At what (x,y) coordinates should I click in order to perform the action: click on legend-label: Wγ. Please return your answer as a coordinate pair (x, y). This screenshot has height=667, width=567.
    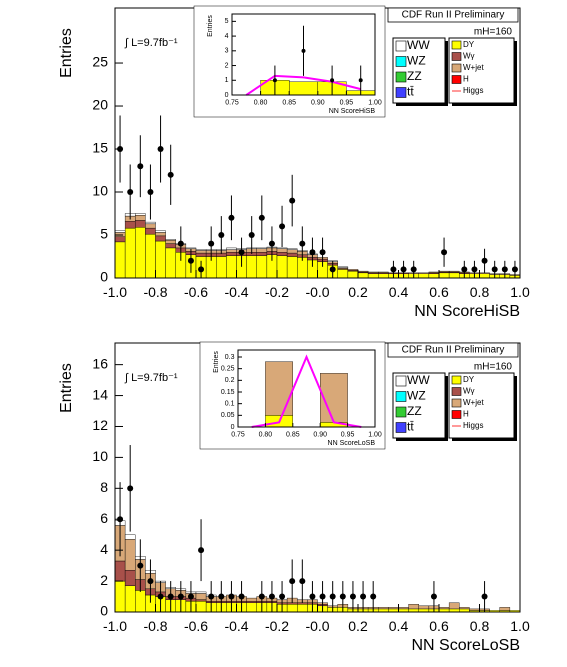
    Looking at the image, I should click on (469, 391).